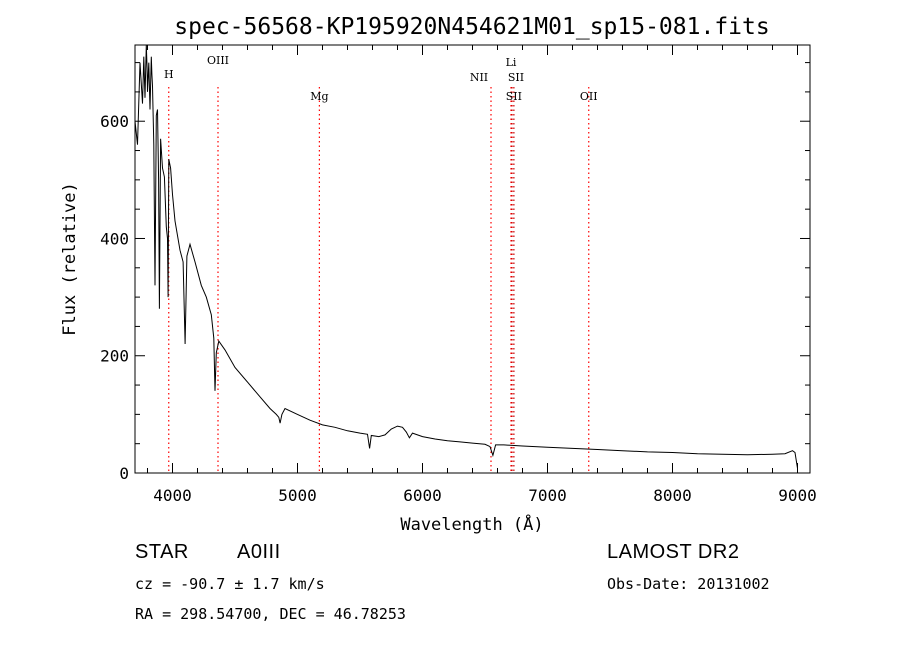  What do you see at coordinates (114, 356) in the screenshot?
I see `y-tick-label: 200` at bounding box center [114, 356].